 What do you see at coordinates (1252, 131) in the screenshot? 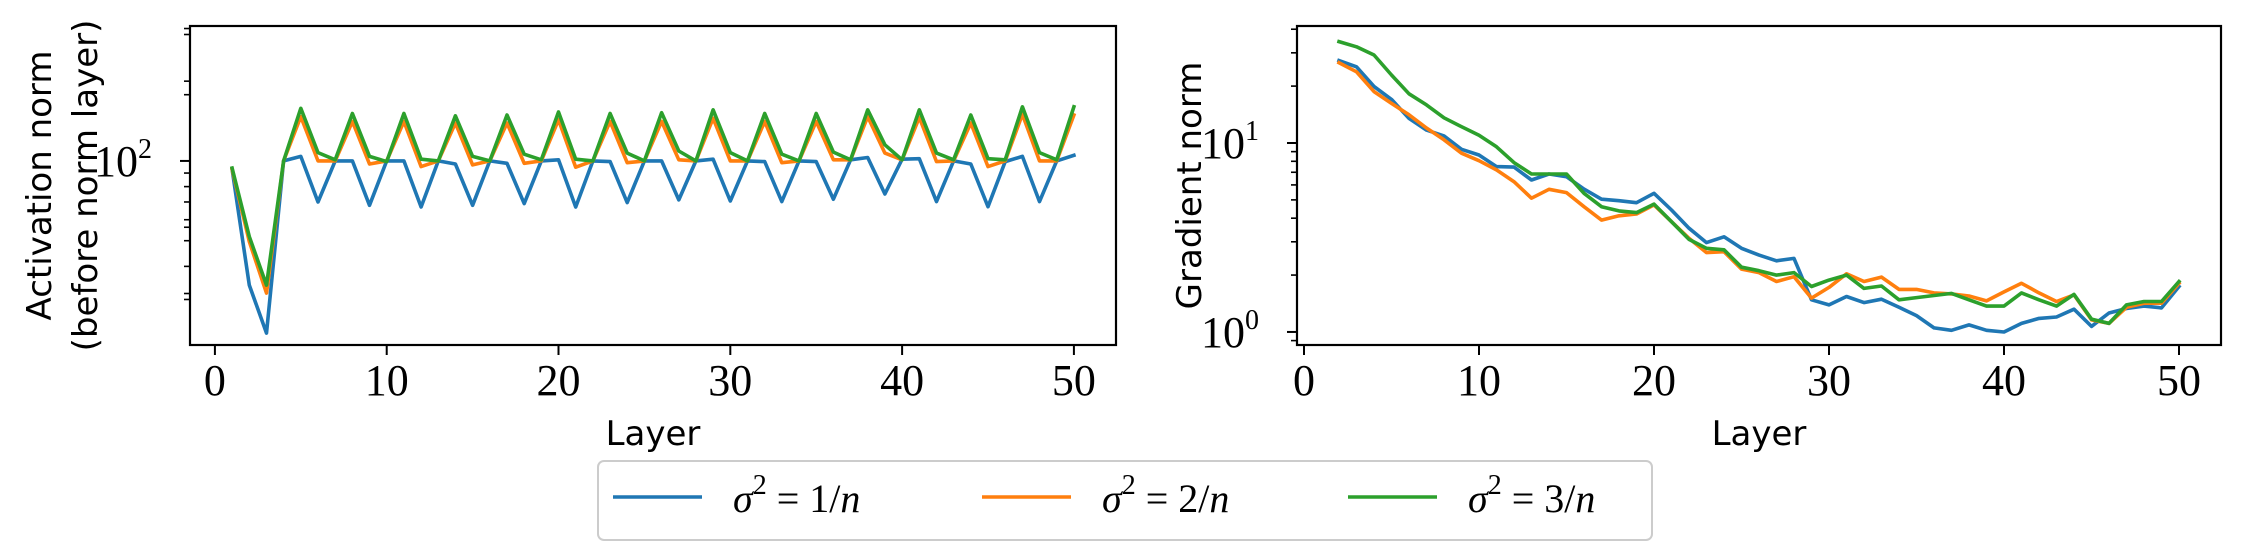
I see `y-tick-label-exp: 1` at bounding box center [1252, 131].